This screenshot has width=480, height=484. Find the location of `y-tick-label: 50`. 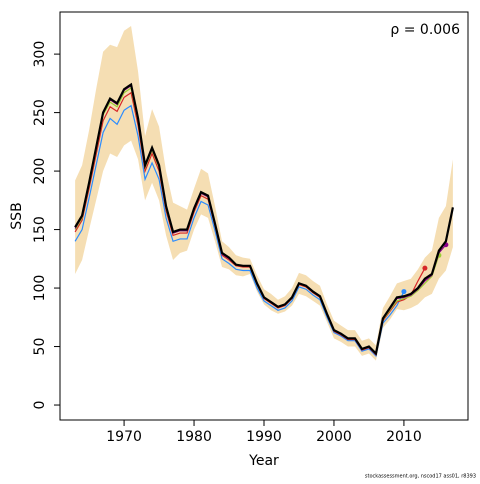

y-tick-label: 50 is located at coordinates (40, 347).